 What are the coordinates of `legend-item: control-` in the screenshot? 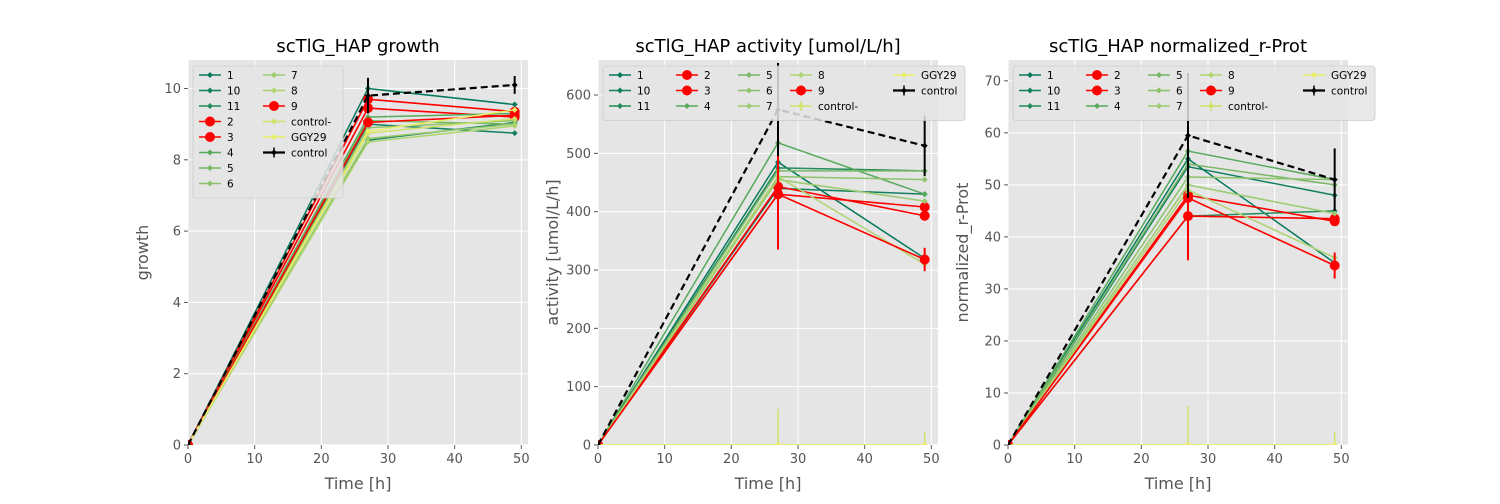 It's located at (1234, 107).